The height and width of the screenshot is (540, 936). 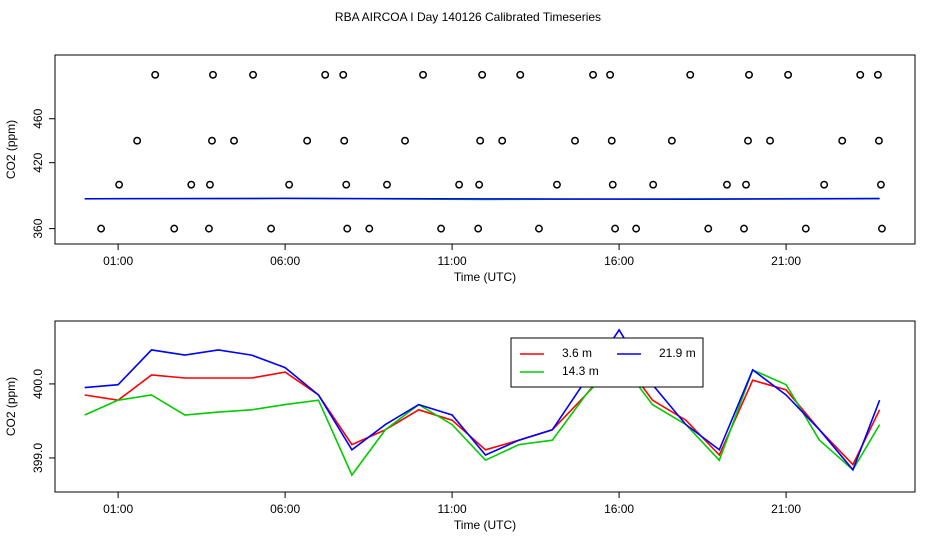 I want to click on y-tick-label: 399.0, so click(x=38, y=458).